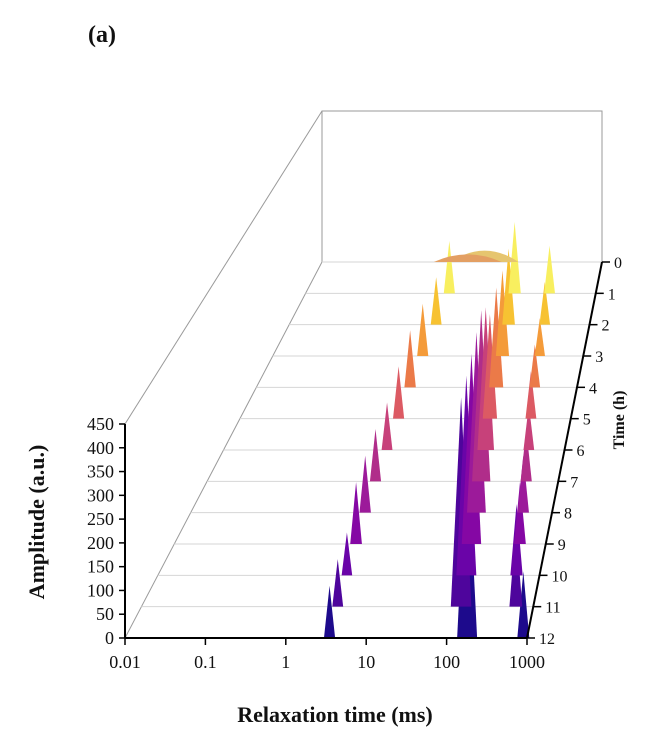 The height and width of the screenshot is (756, 666). I want to click on y-axis-title: Amplitude (a.u.), so click(36, 522).